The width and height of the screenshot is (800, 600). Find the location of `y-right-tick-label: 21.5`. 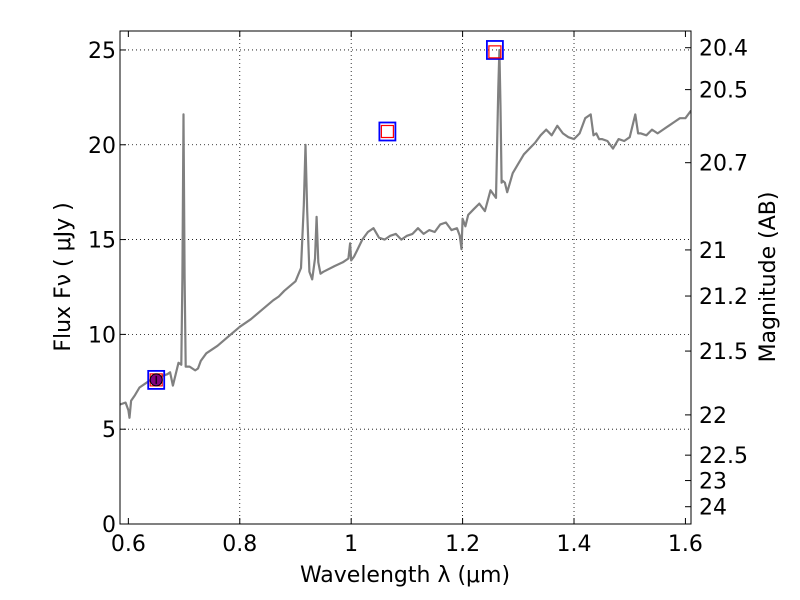

y-right-tick-label: 21.5 is located at coordinates (723, 352).